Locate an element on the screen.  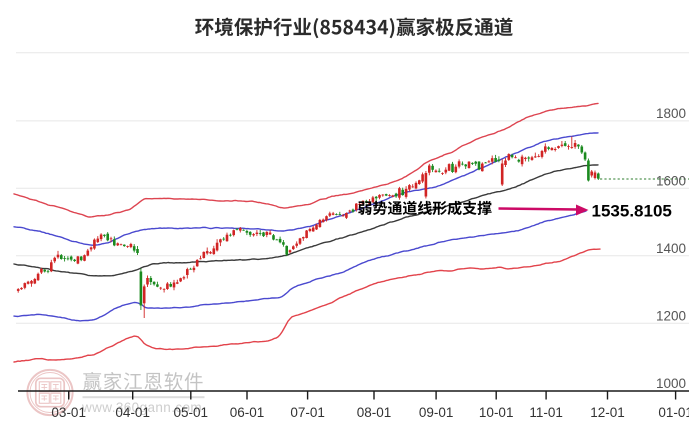
svg-text: 11-01 is located at coordinates (546, 412).